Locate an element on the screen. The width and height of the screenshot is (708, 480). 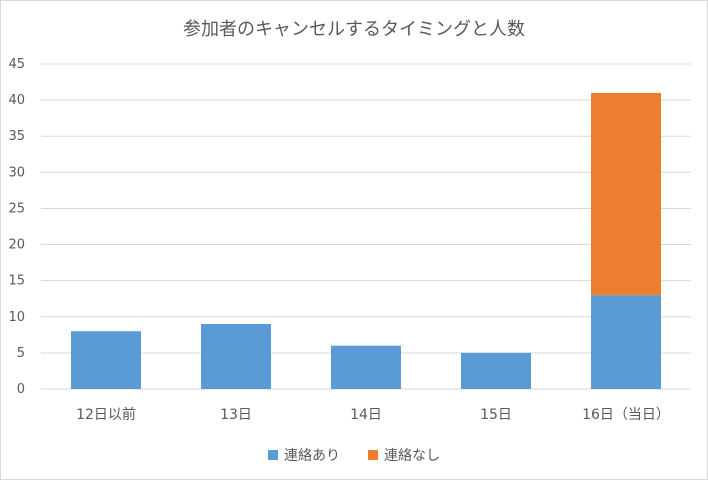
y-tick-label: 15 is located at coordinates (16, 281).